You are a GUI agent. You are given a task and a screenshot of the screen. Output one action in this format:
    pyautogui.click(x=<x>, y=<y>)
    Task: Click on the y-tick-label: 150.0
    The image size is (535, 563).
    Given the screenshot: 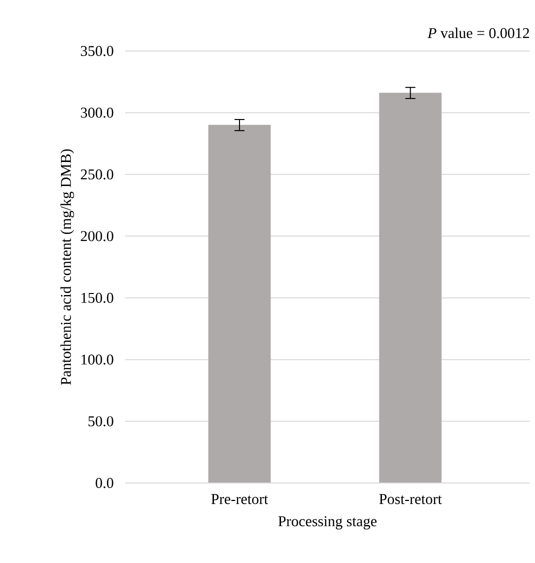 What is the action you would take?
    pyautogui.click(x=98, y=297)
    